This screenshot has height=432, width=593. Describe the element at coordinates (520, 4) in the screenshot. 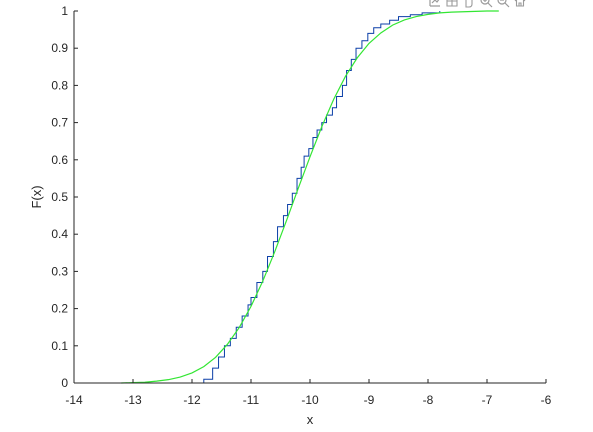

I see `home-icon` at that location.